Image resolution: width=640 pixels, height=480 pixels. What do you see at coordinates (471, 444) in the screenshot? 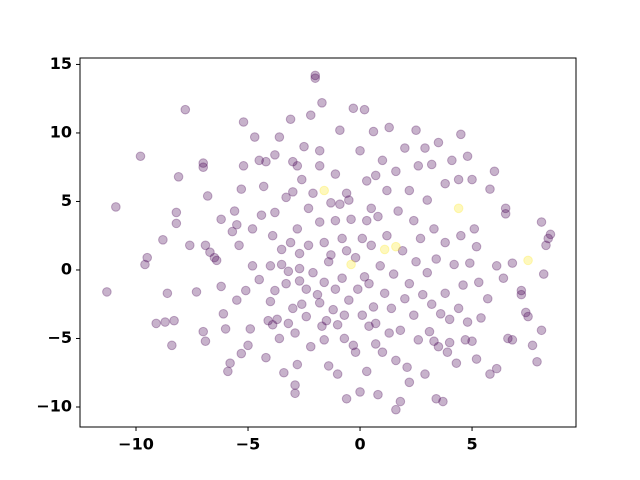
I see `x-tick-label: 5` at bounding box center [471, 444].